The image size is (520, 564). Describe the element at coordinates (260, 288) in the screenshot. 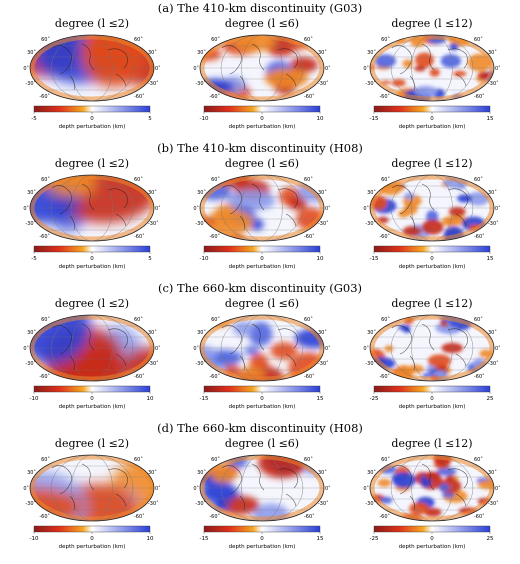

I see `row-title: (c) The 660-km discontinuity (G03)` at that location.